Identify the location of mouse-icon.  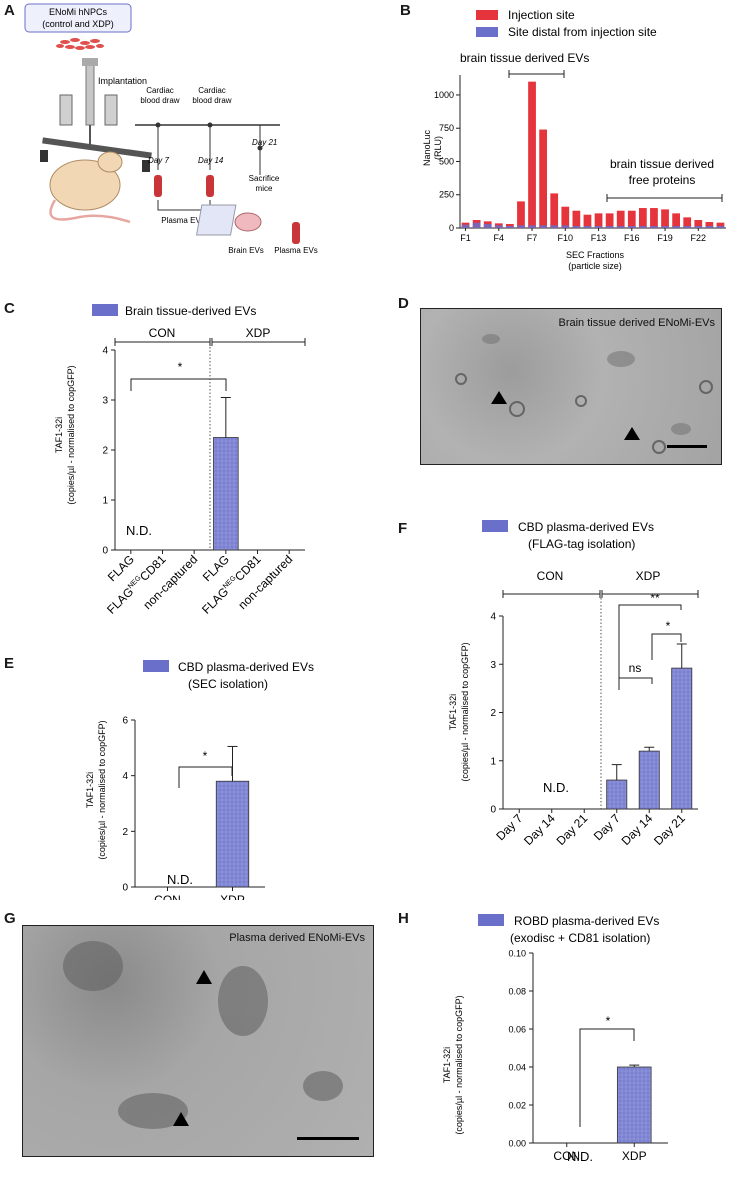
(90, 187).